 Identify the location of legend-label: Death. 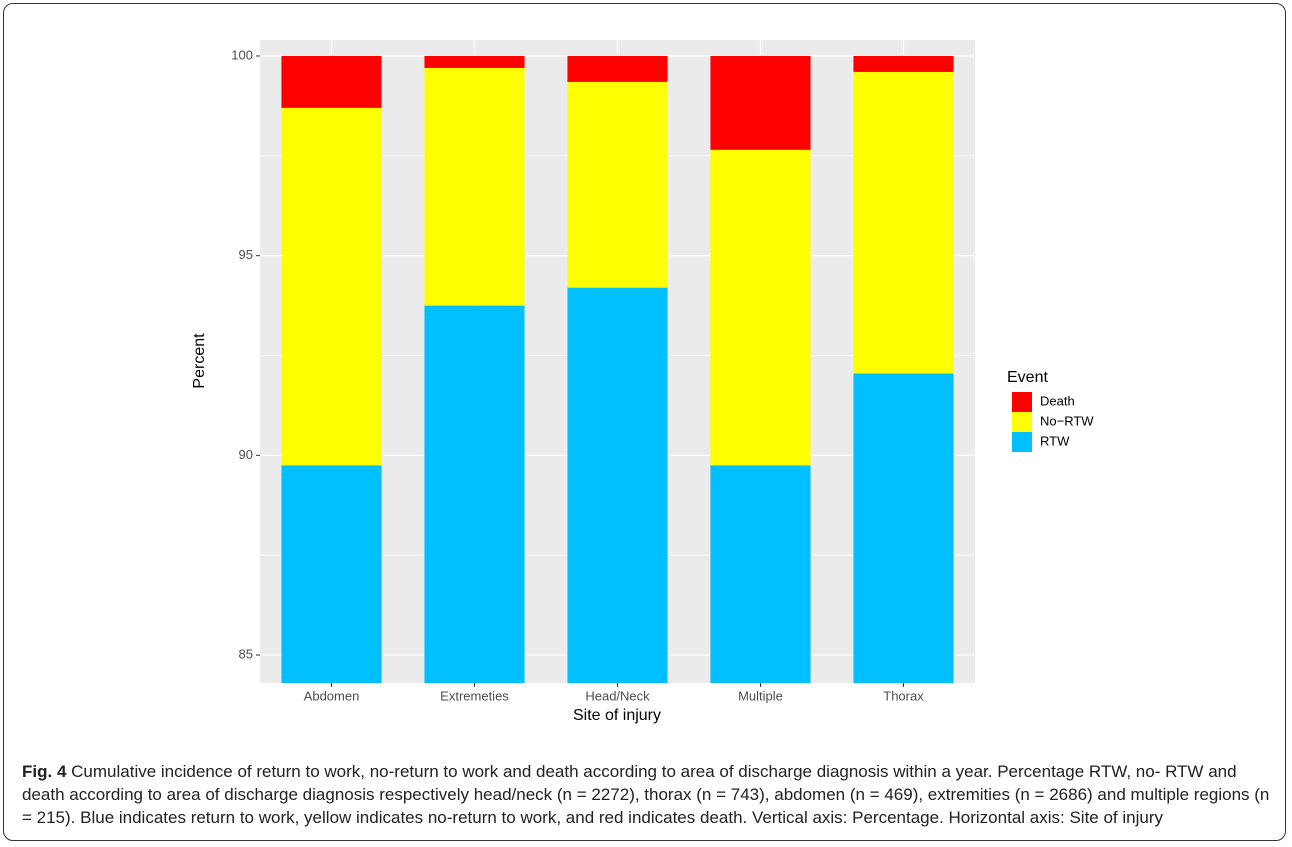
(1057, 400).